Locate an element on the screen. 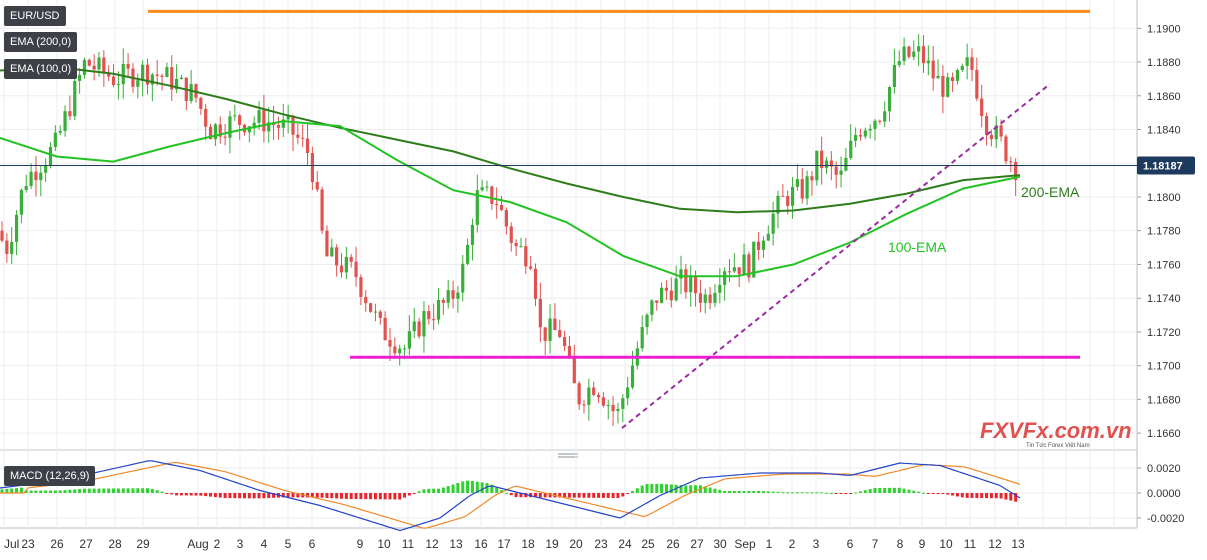 The height and width of the screenshot is (560, 1207). x-tick-label: 30 is located at coordinates (720, 544).